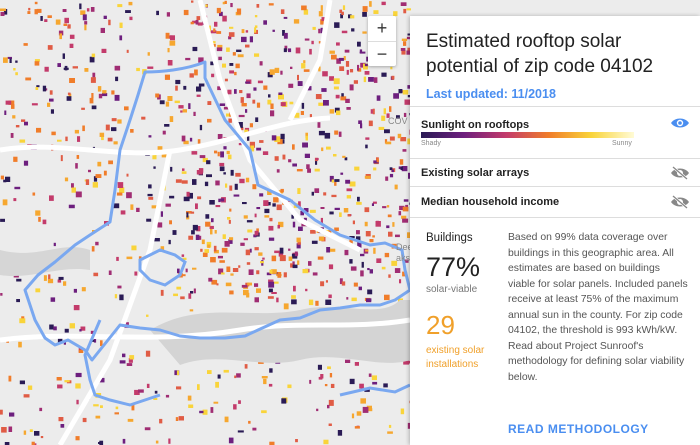  Describe the element at coordinates (404, 247) in the screenshot. I see `map-label: Dee` at that location.